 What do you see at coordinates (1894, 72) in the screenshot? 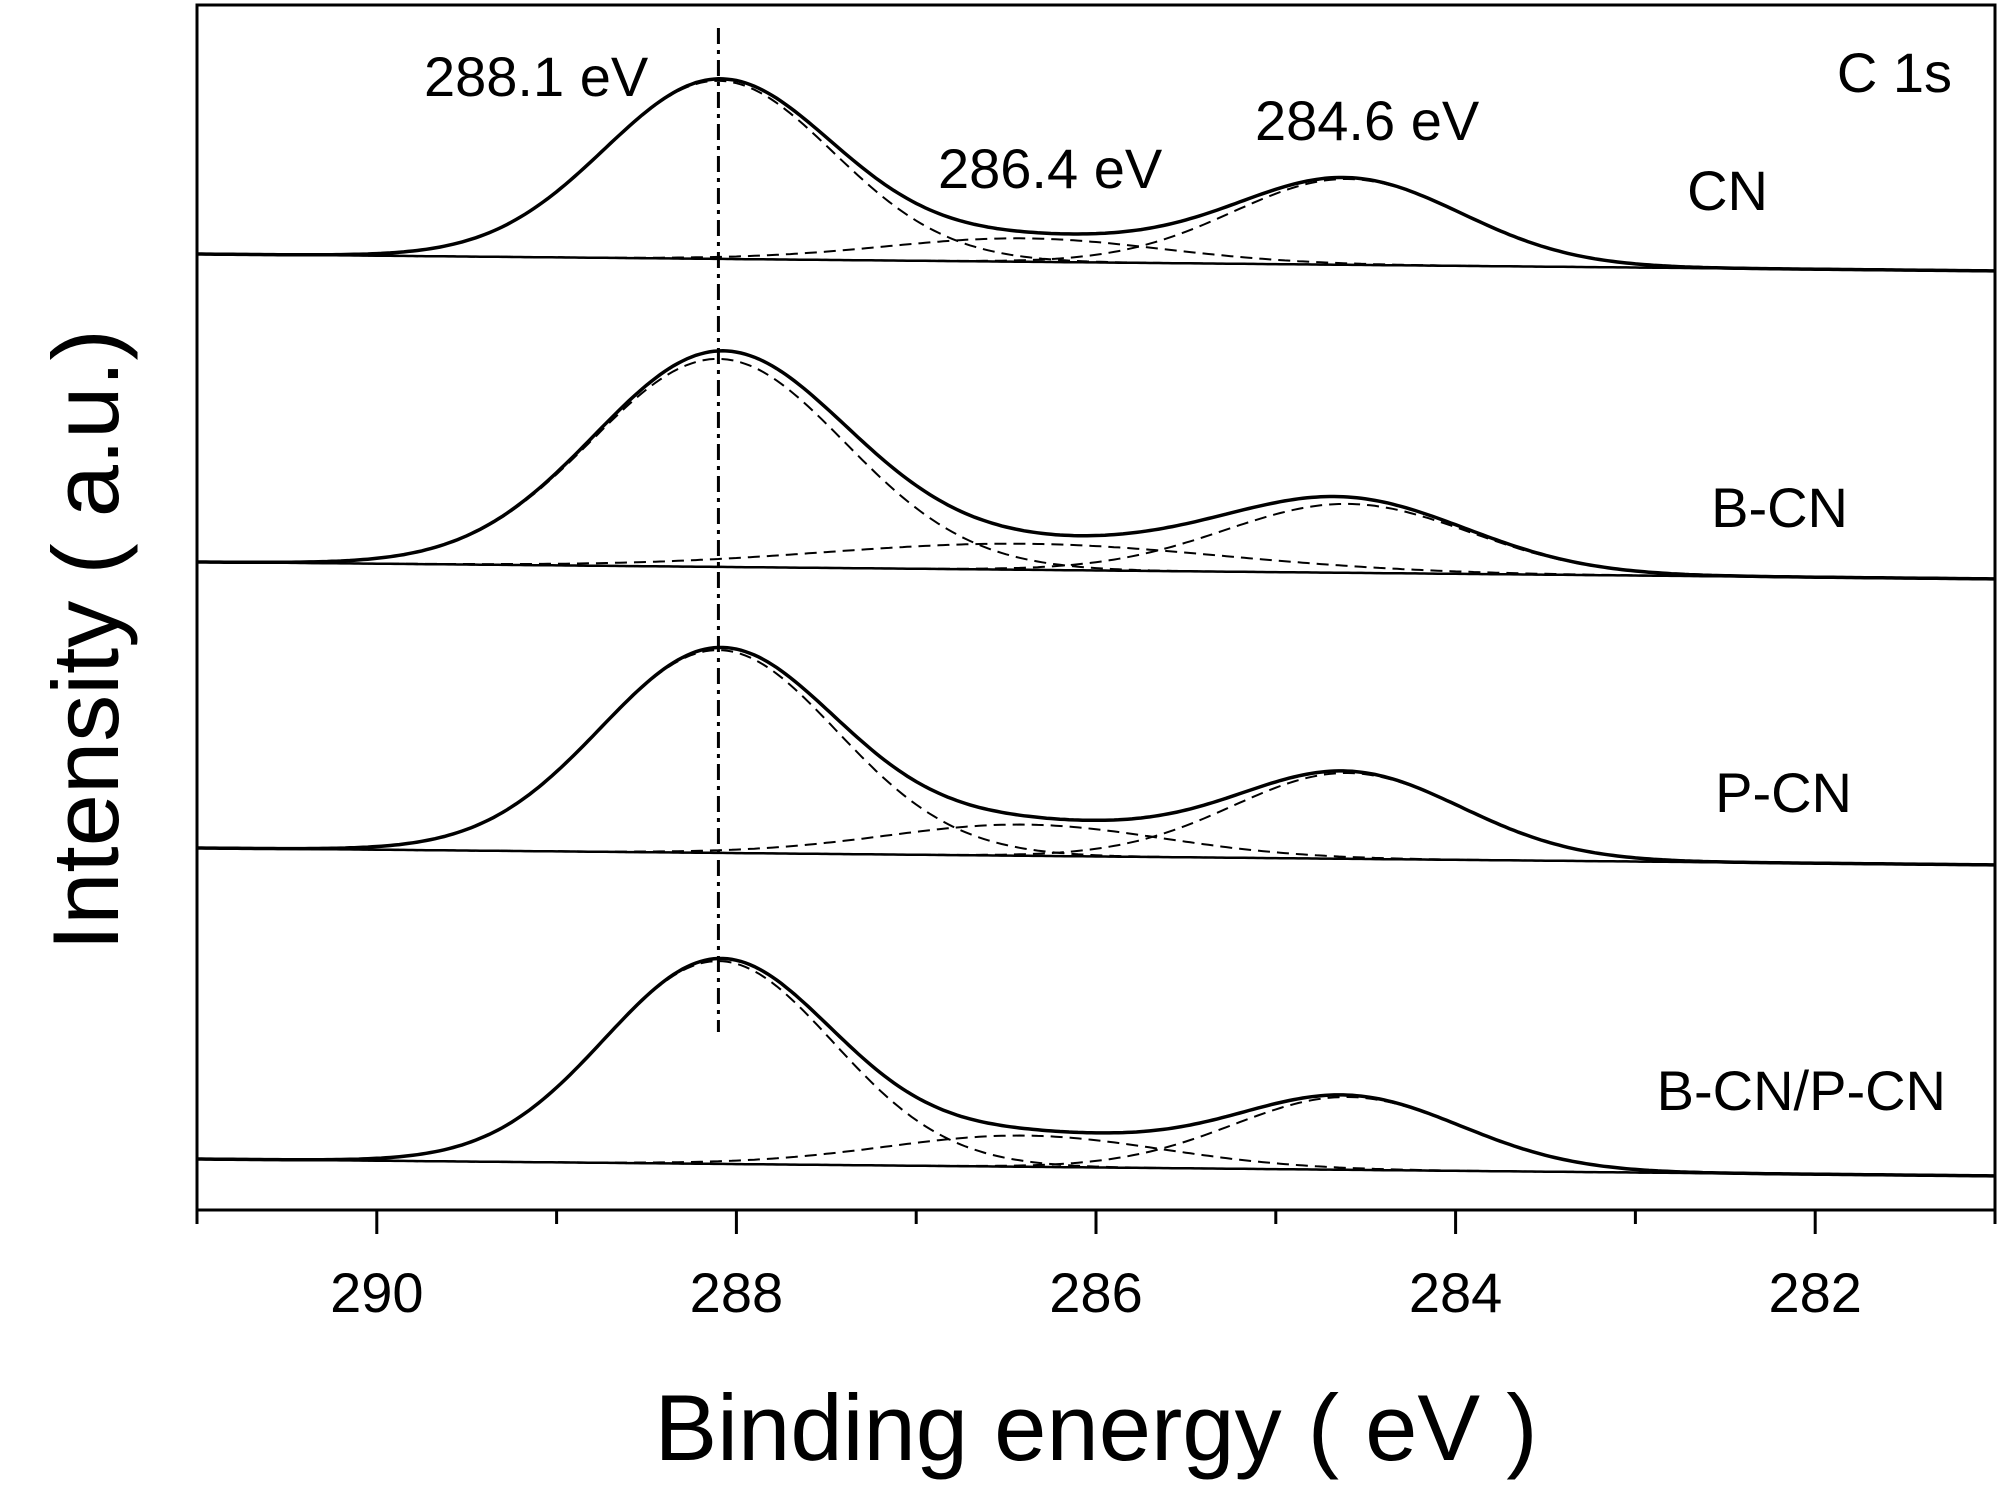
I see `panel-label: C 1s` at bounding box center [1894, 72].